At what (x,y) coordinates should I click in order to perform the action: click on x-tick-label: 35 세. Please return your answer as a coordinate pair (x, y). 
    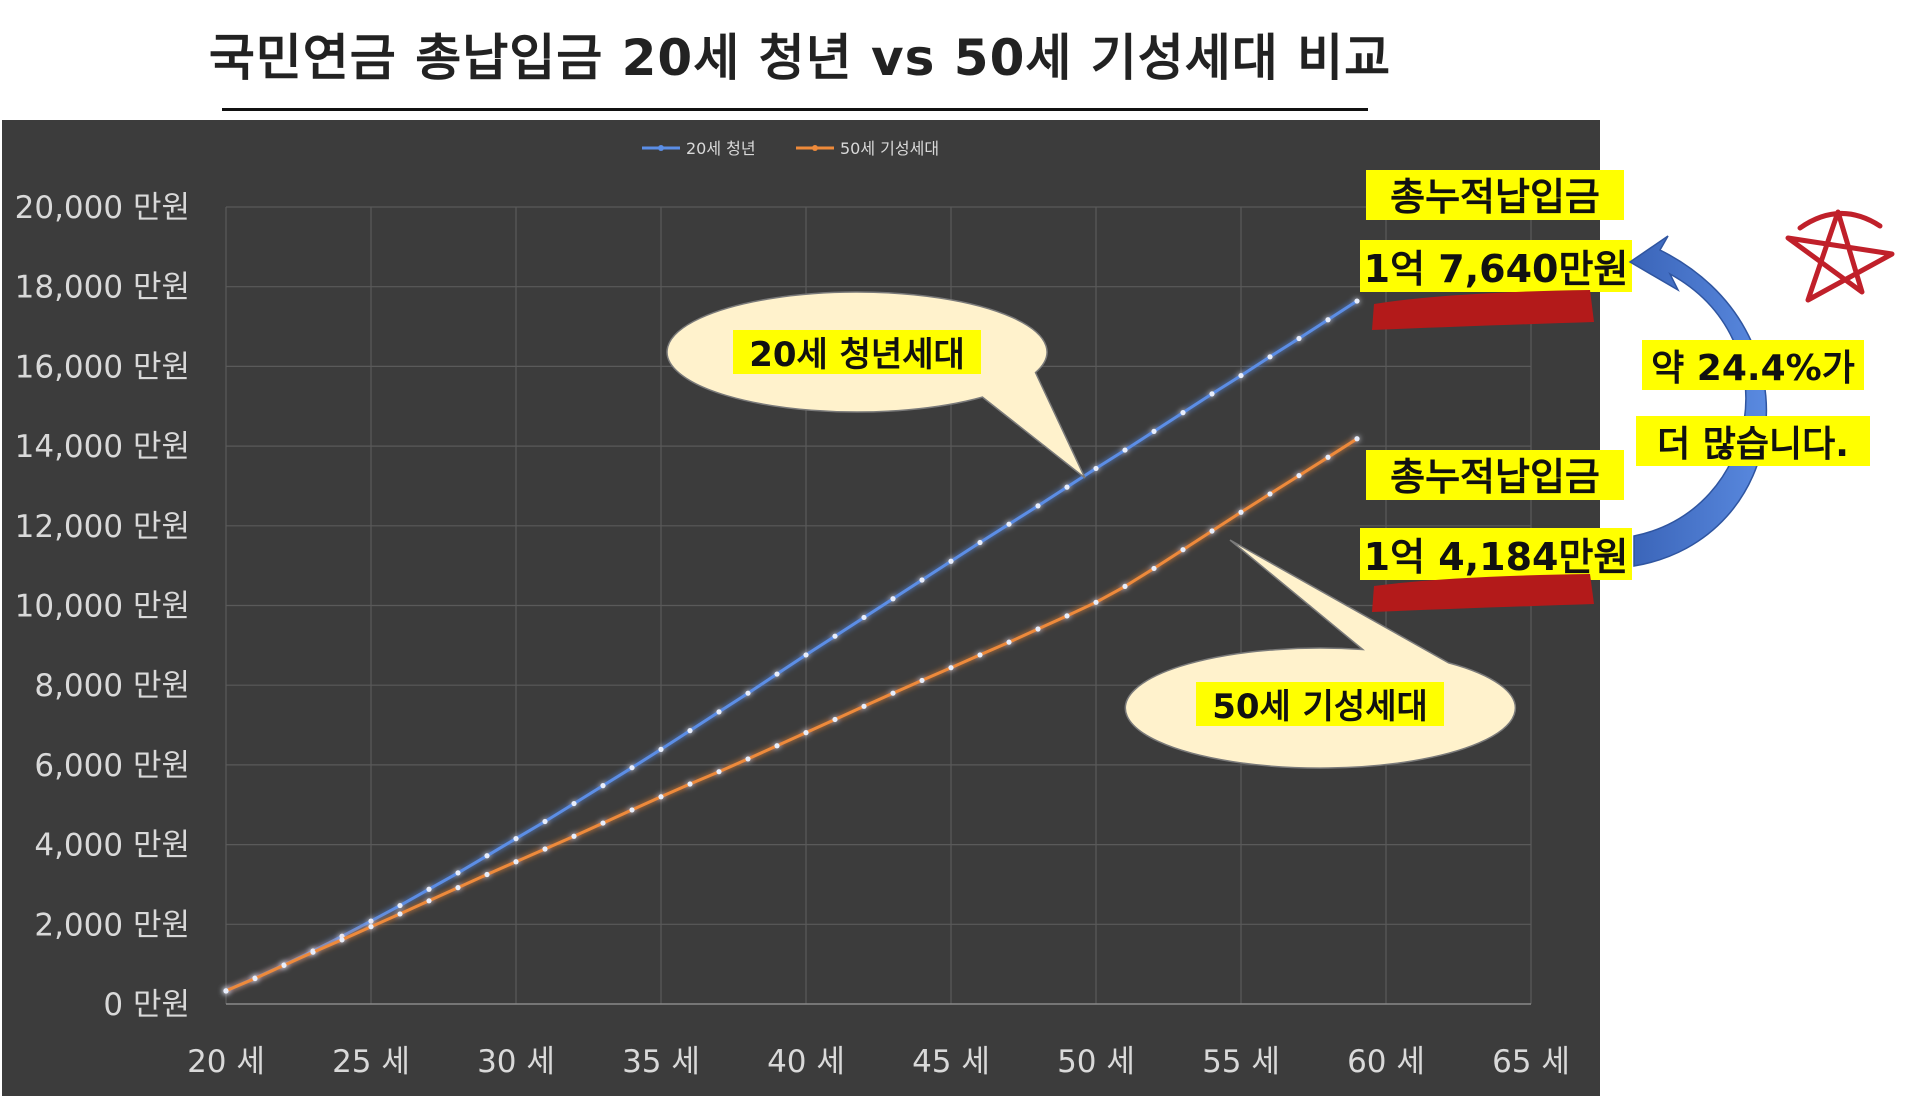
    Looking at the image, I should click on (661, 1062).